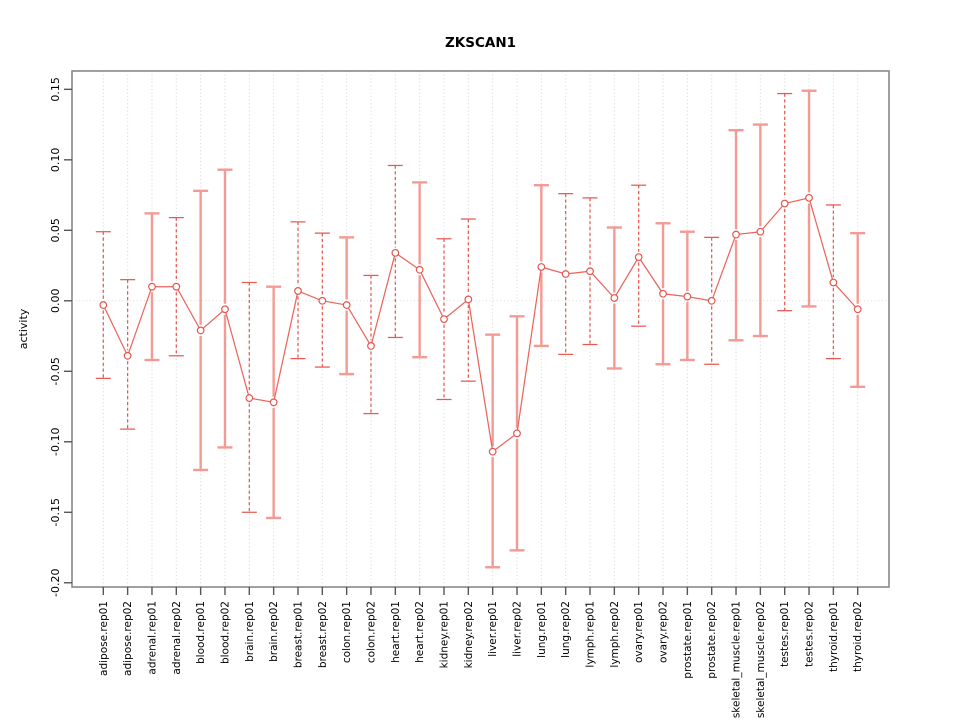 This screenshot has height=720, width=960. What do you see at coordinates (639, 632) in the screenshot?
I see `x-category-label: ovary.rep01` at bounding box center [639, 632].